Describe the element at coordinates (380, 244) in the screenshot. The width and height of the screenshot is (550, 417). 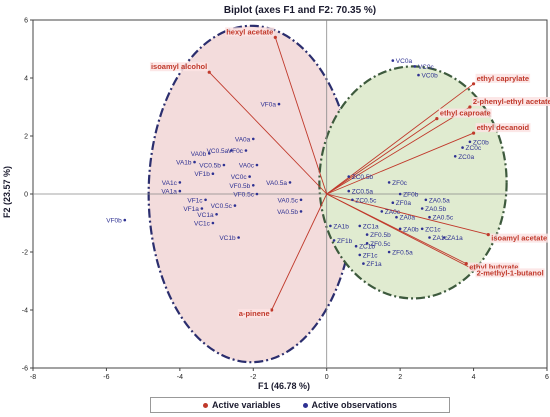
I see `observation-label: ZF0.5c` at that location.